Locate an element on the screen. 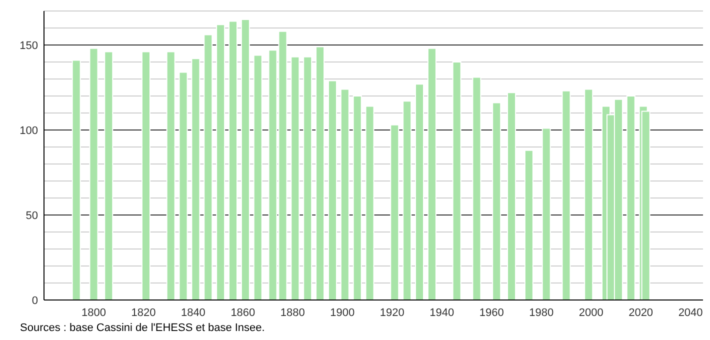 This screenshot has height=340, width=710. x-tick-label: 2040 is located at coordinates (690, 312).